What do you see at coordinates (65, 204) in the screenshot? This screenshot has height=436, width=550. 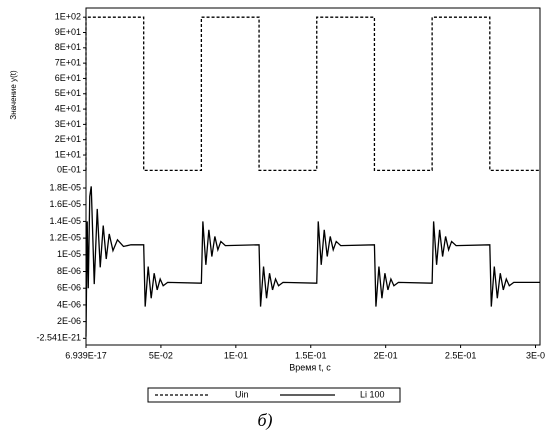 I see `y-tick-label: 1.6E-05` at bounding box center [65, 204].